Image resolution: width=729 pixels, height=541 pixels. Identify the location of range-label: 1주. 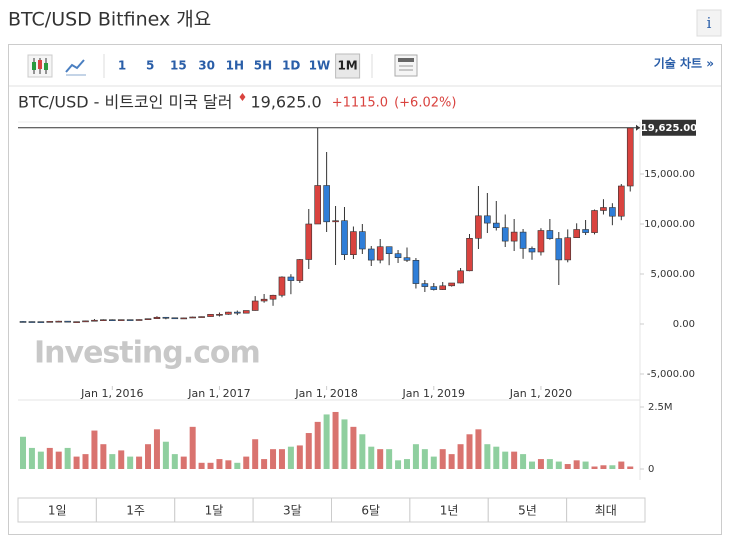
(135, 511).